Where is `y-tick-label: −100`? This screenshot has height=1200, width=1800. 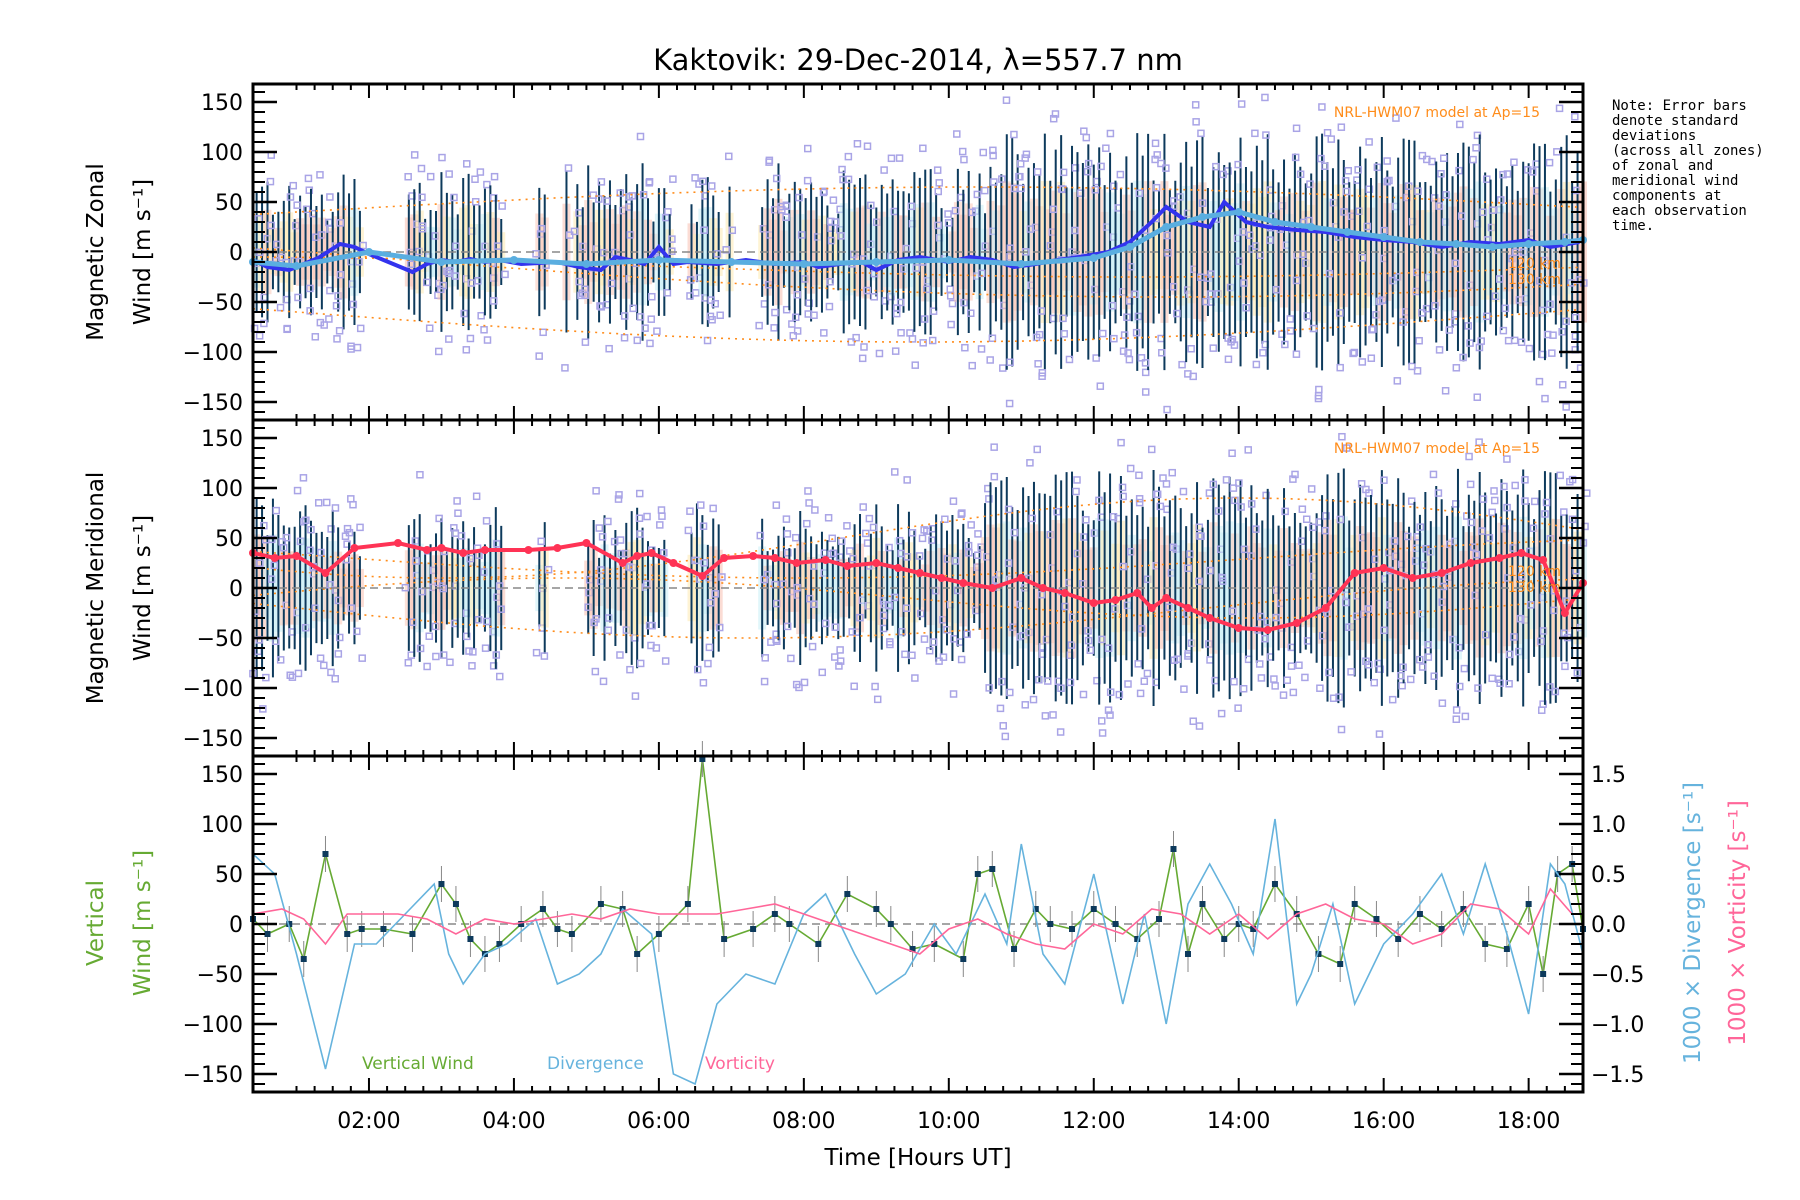
y-tick-label: −100 is located at coordinates (213, 689).